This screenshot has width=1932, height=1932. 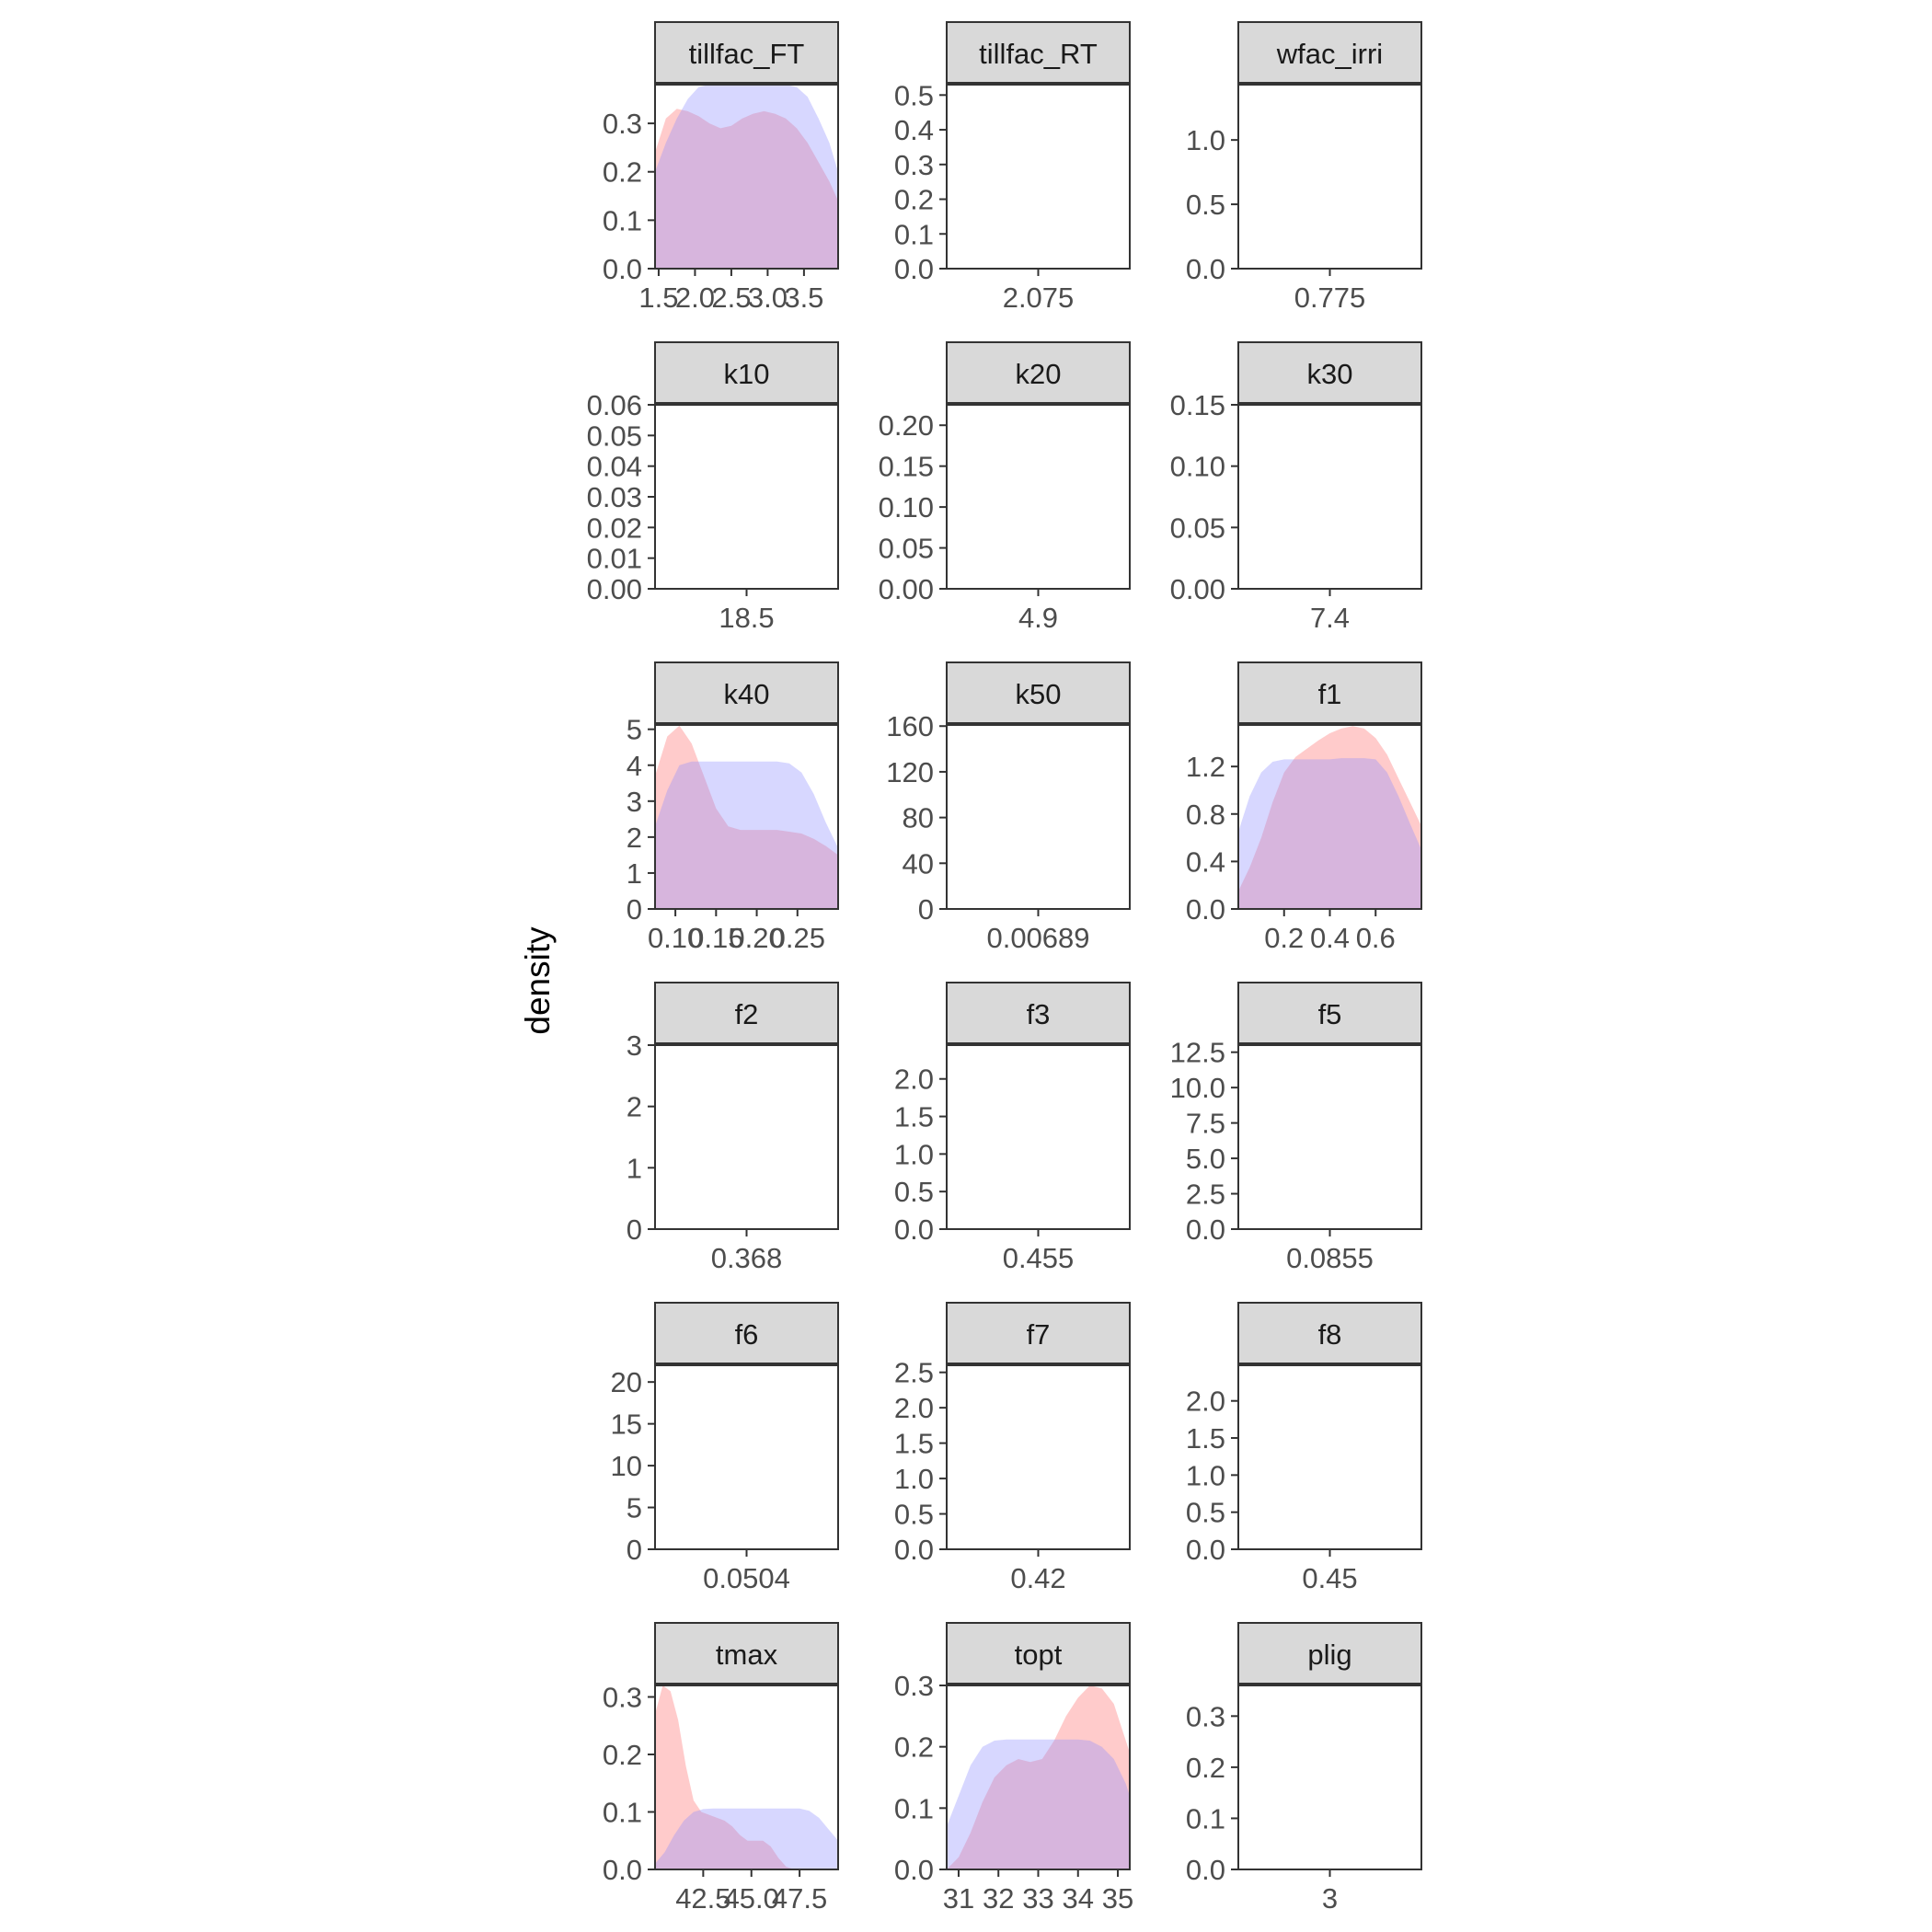 I want to click on panel-tillfac-ft: tillfac_FT 0.0 0.1 0.2 0.3 1.52.02.53.03.5, so click(x=721, y=167).